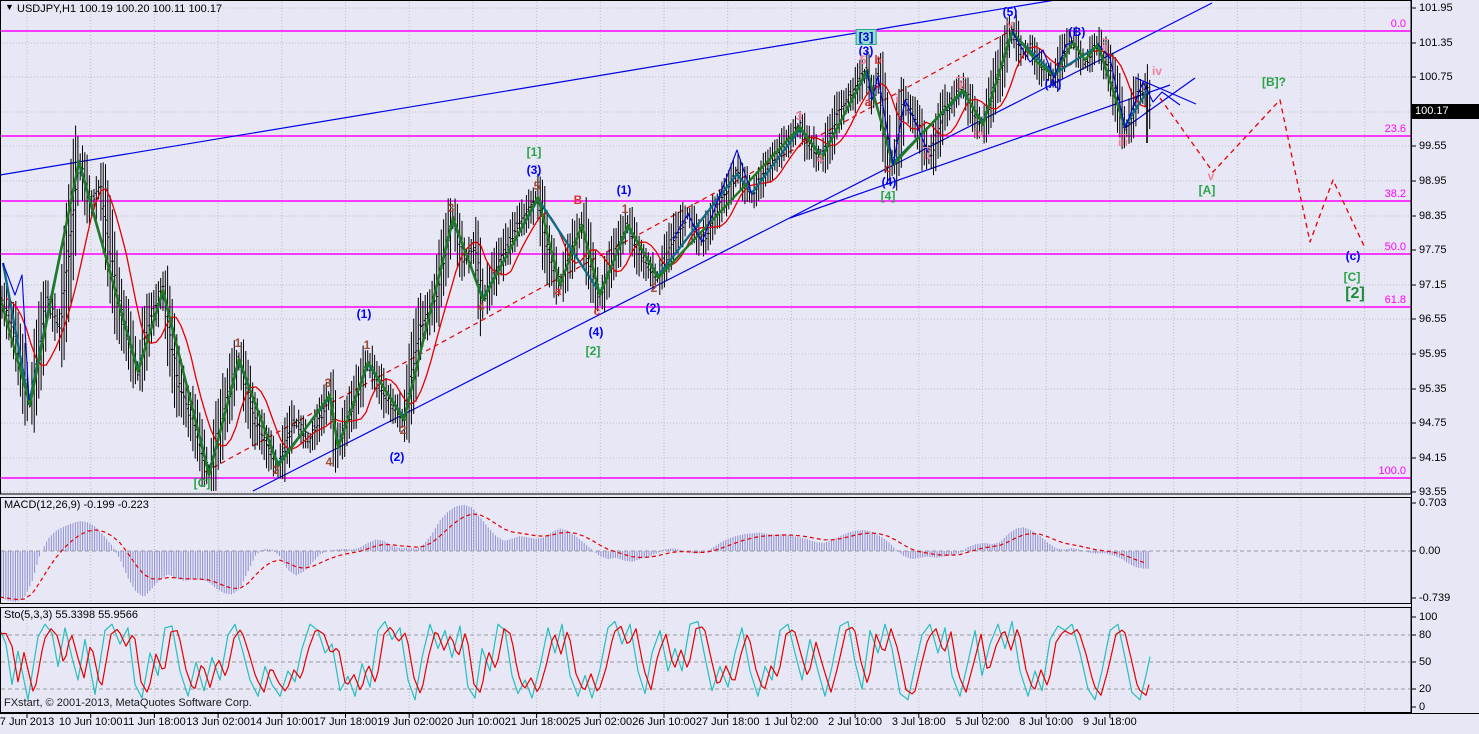 The width and height of the screenshot is (1479, 734). I want to click on wave-label: B, so click(578, 200).